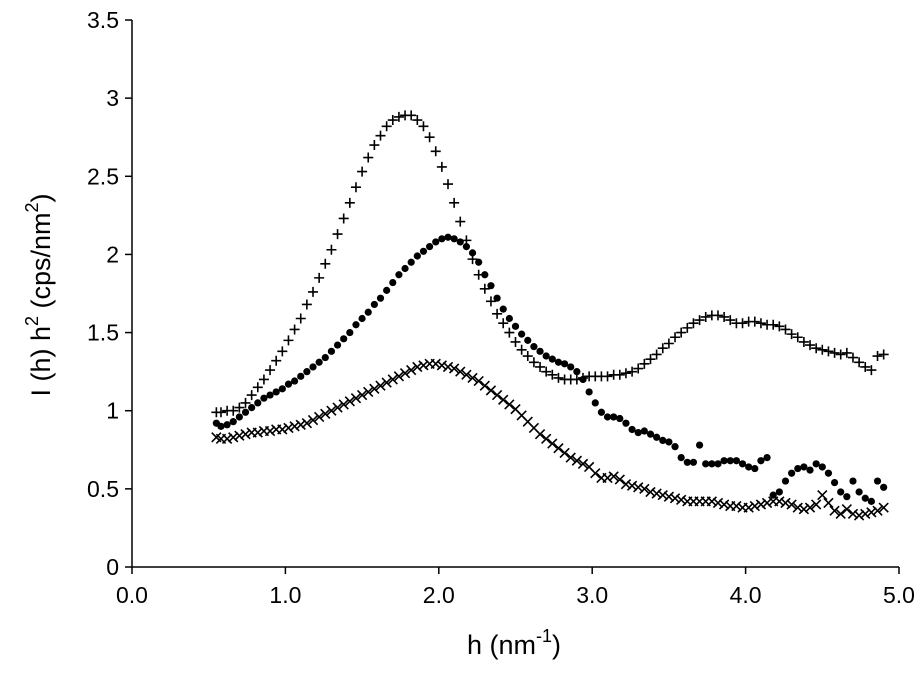 This screenshot has height=677, width=922. I want to click on x-tick-label: 4.0, so click(746, 595).